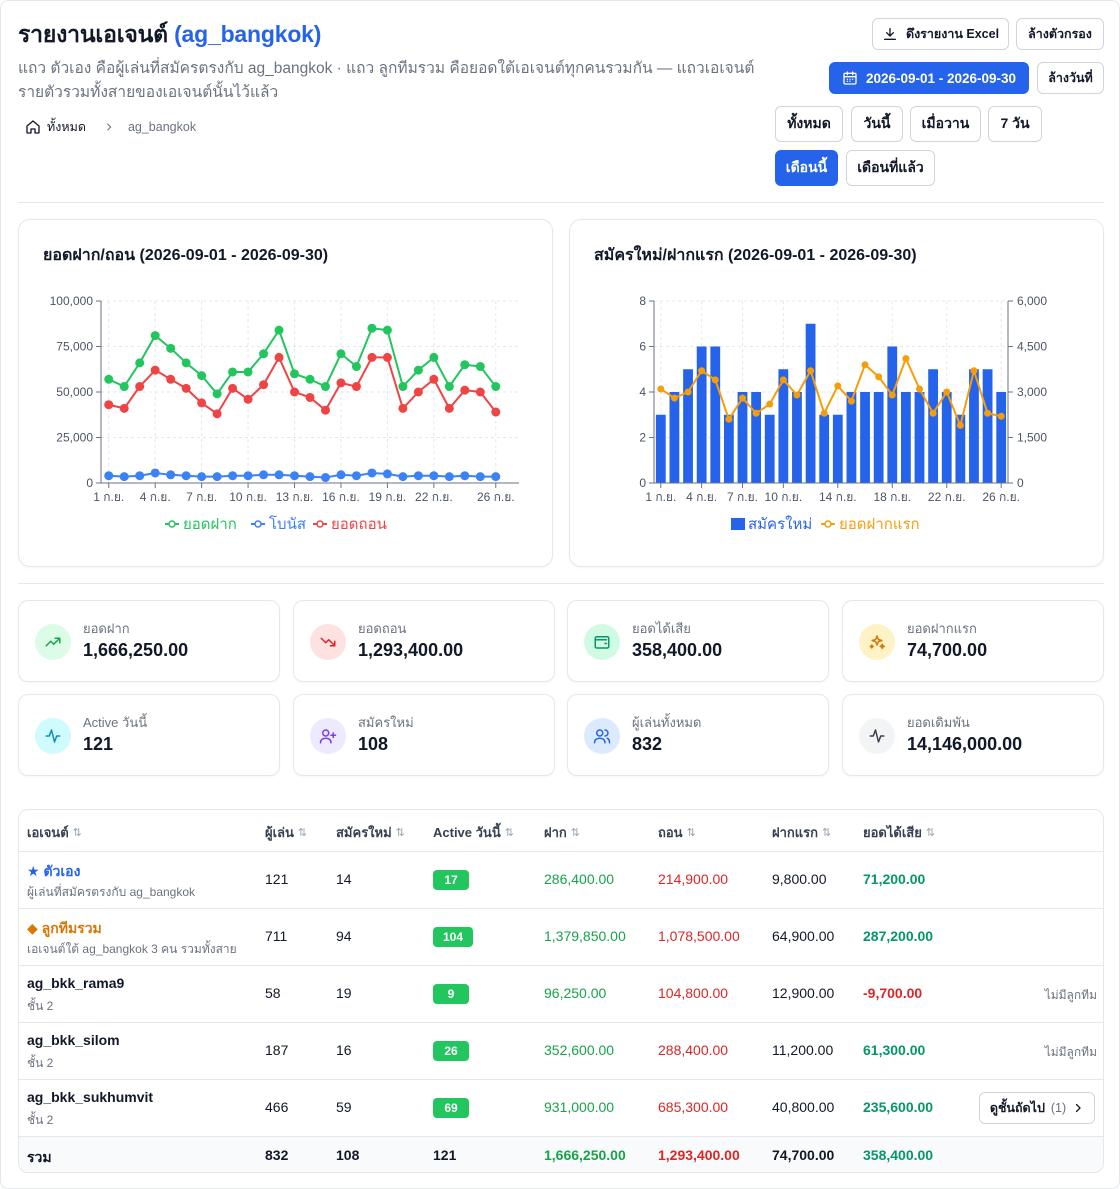  Describe the element at coordinates (1015, 124) in the screenshot. I see `preset-7days-button: 7 วัน` at that location.